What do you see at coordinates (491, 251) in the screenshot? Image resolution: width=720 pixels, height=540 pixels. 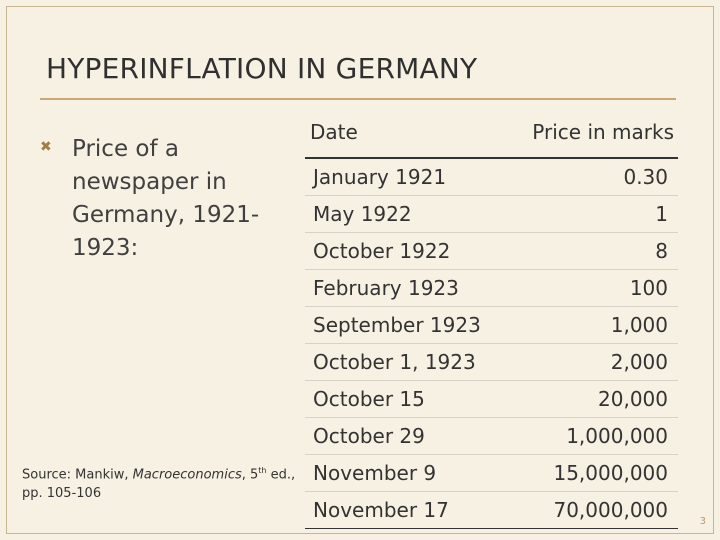 I see `table-row: October 1922 8` at bounding box center [491, 251].